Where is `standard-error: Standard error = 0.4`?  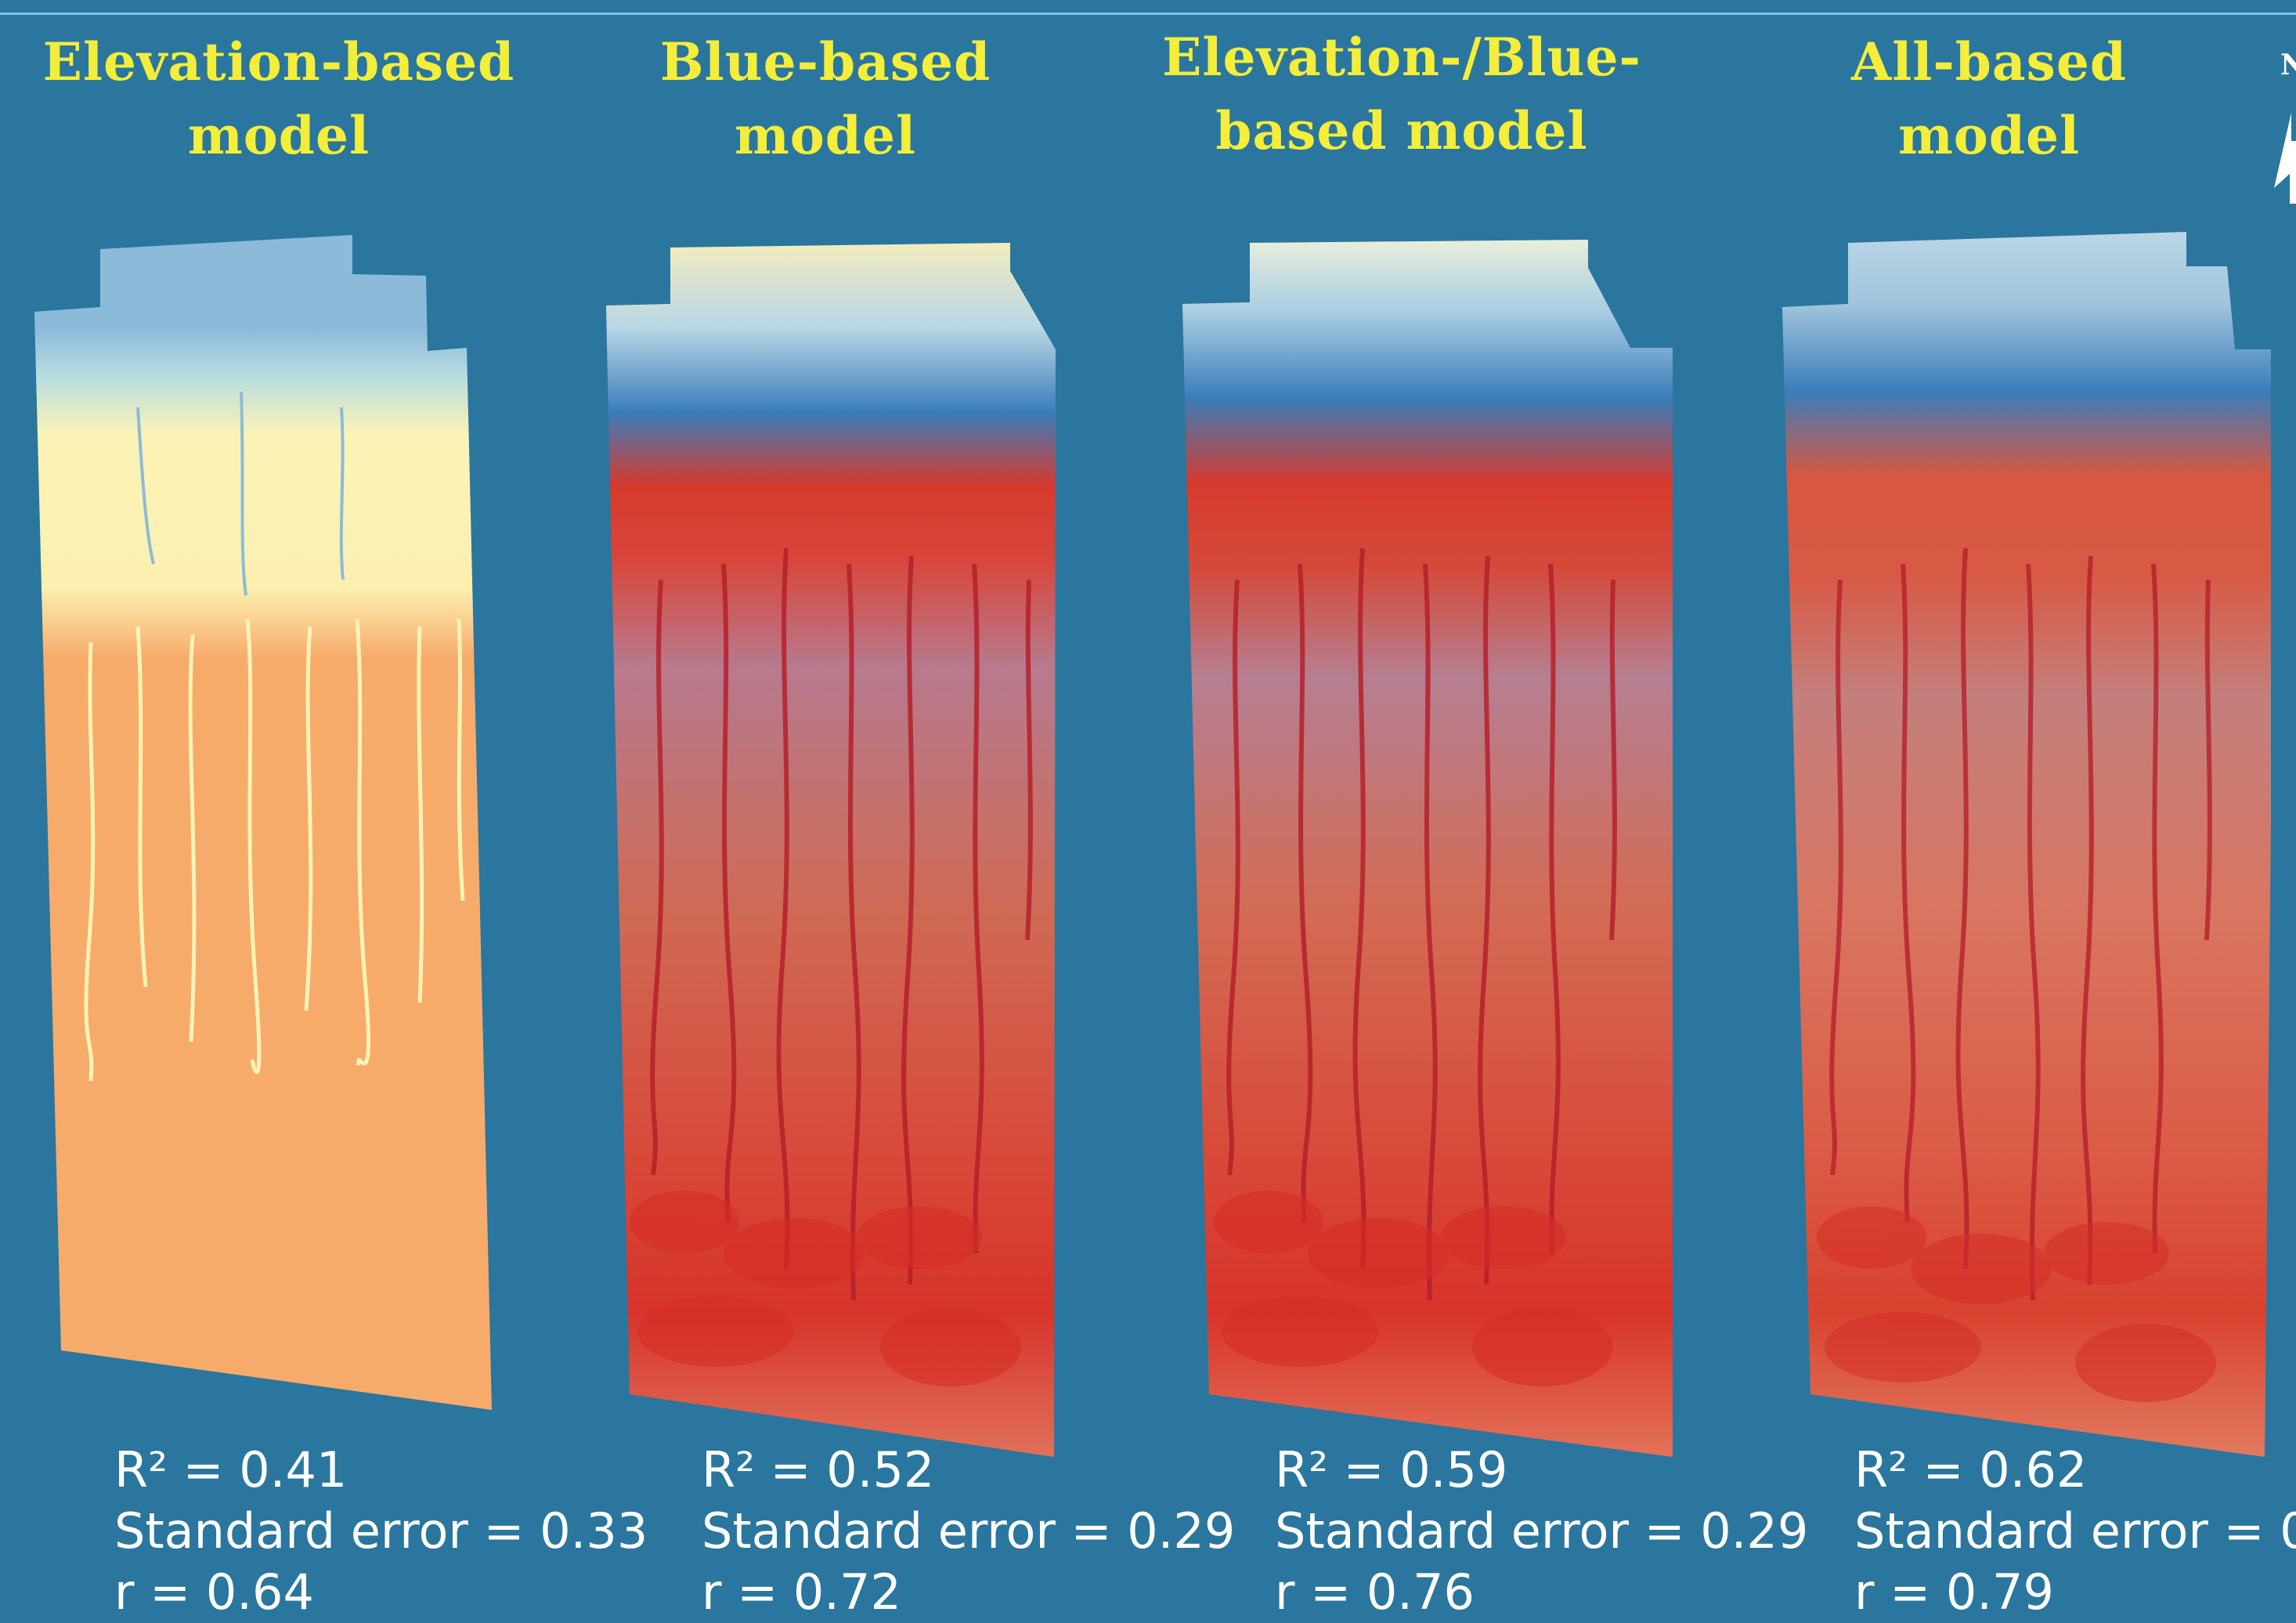
standard-error: Standard error = 0.4 is located at coordinates (2075, 1531).